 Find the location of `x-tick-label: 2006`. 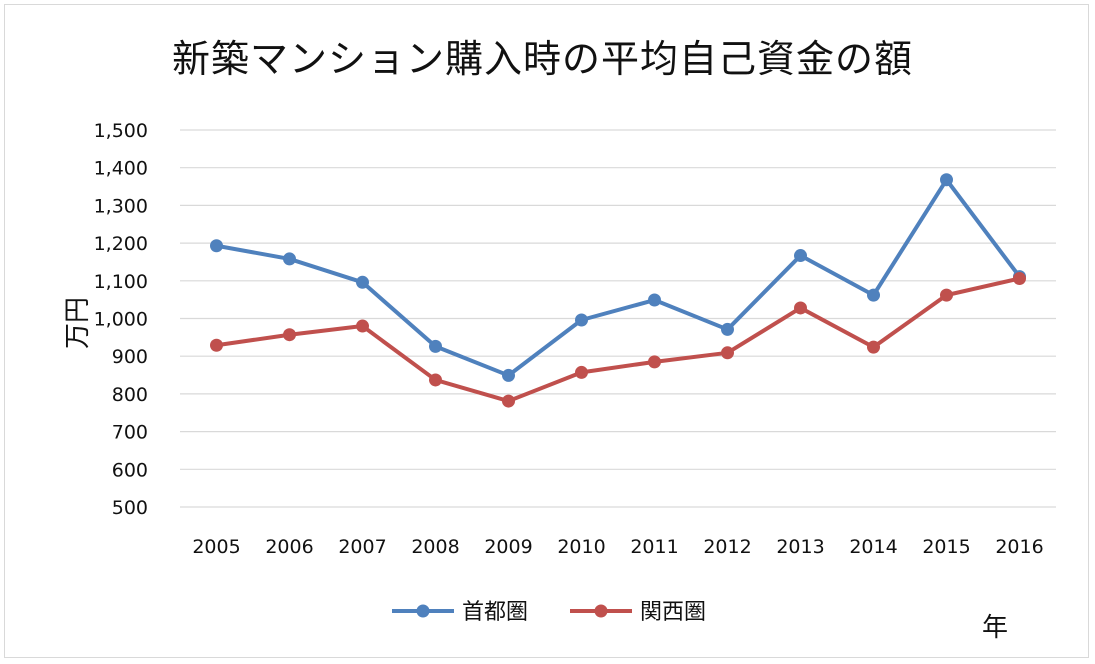

x-tick-label: 2006 is located at coordinates (289, 547).